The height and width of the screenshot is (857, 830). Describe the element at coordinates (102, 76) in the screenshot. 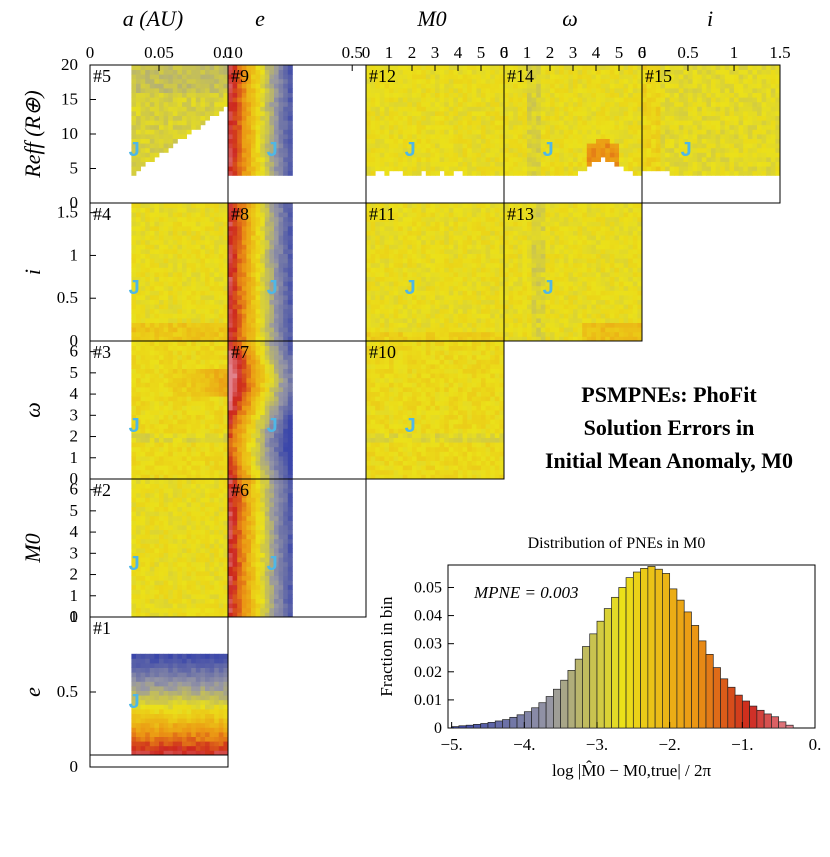

I see `panel-label: #5` at that location.